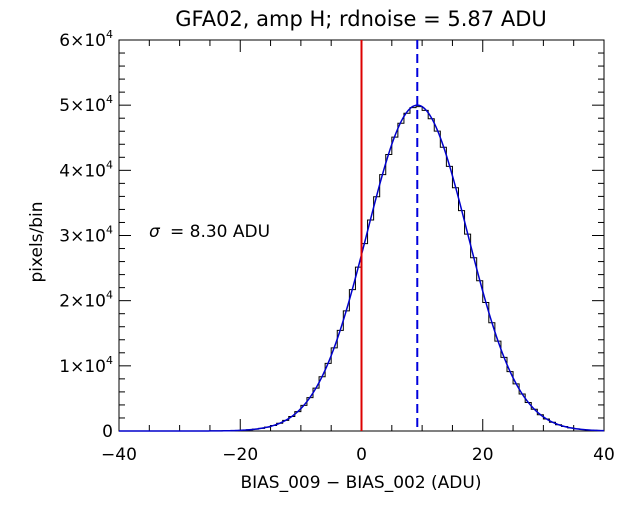  I want to click on vline-layer, so click(389, 235).